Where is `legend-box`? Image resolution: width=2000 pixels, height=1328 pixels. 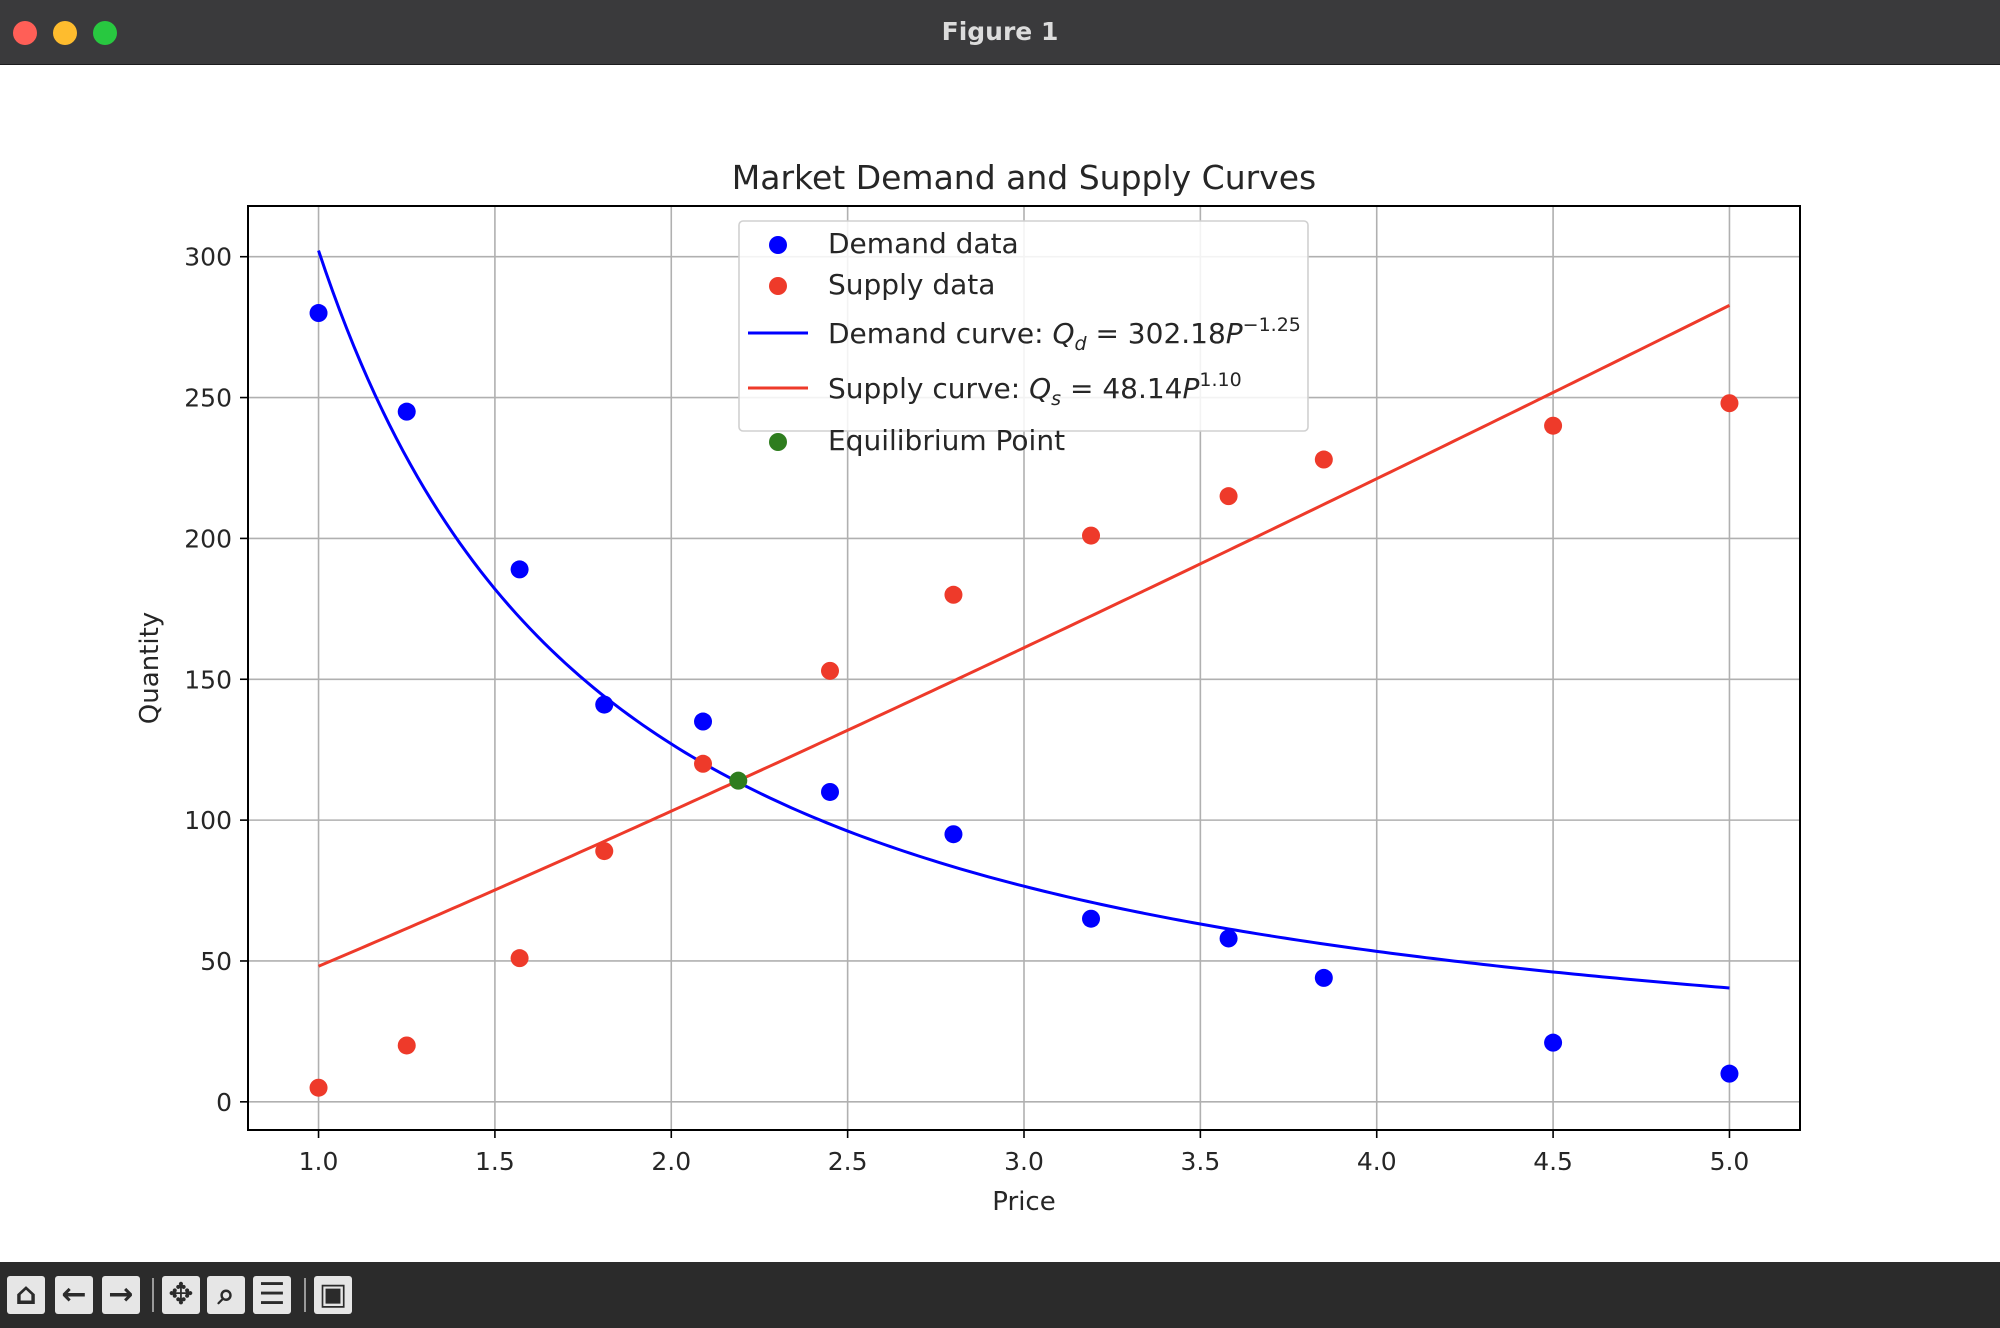 legend-box is located at coordinates (1023, 326).